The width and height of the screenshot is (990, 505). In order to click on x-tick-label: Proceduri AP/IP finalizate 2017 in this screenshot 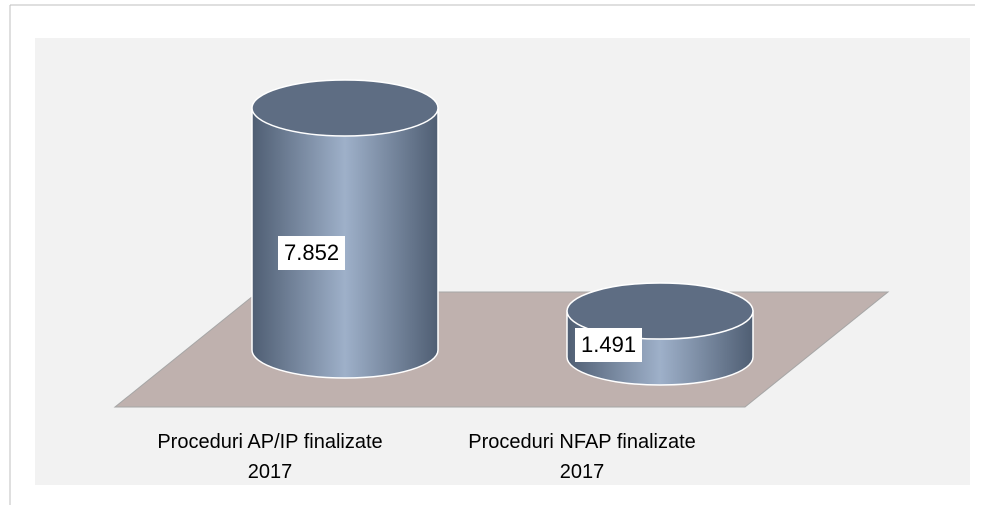, I will do `click(270, 457)`.